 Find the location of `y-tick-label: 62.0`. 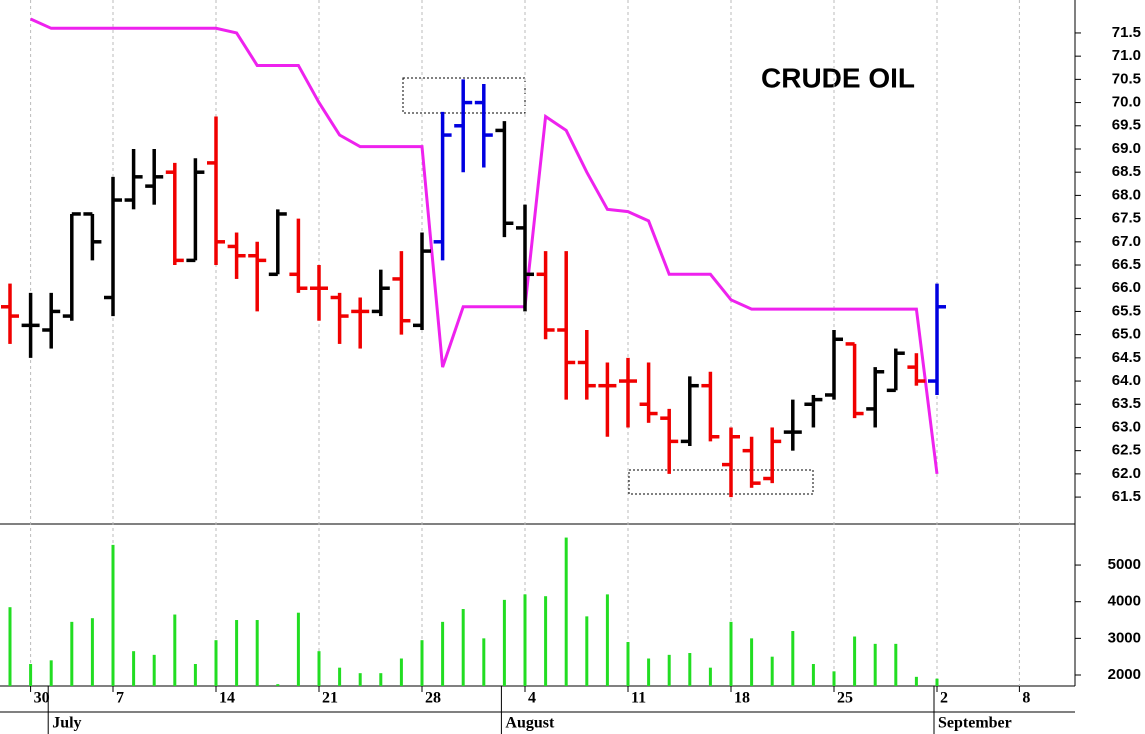

y-tick-label: 62.0 is located at coordinates (1126, 473).